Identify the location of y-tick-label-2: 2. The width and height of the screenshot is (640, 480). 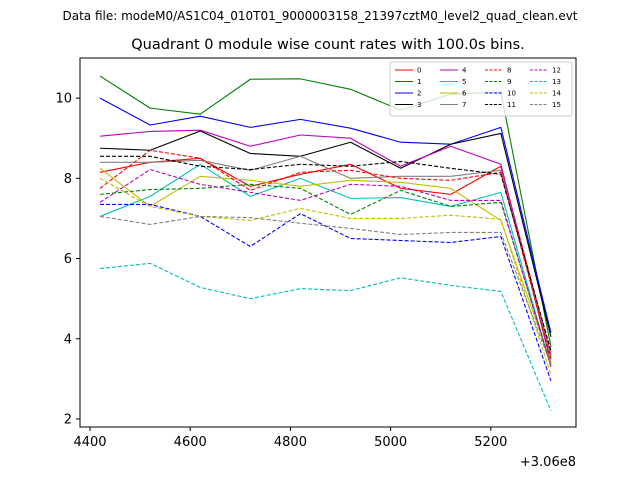
(68, 419).